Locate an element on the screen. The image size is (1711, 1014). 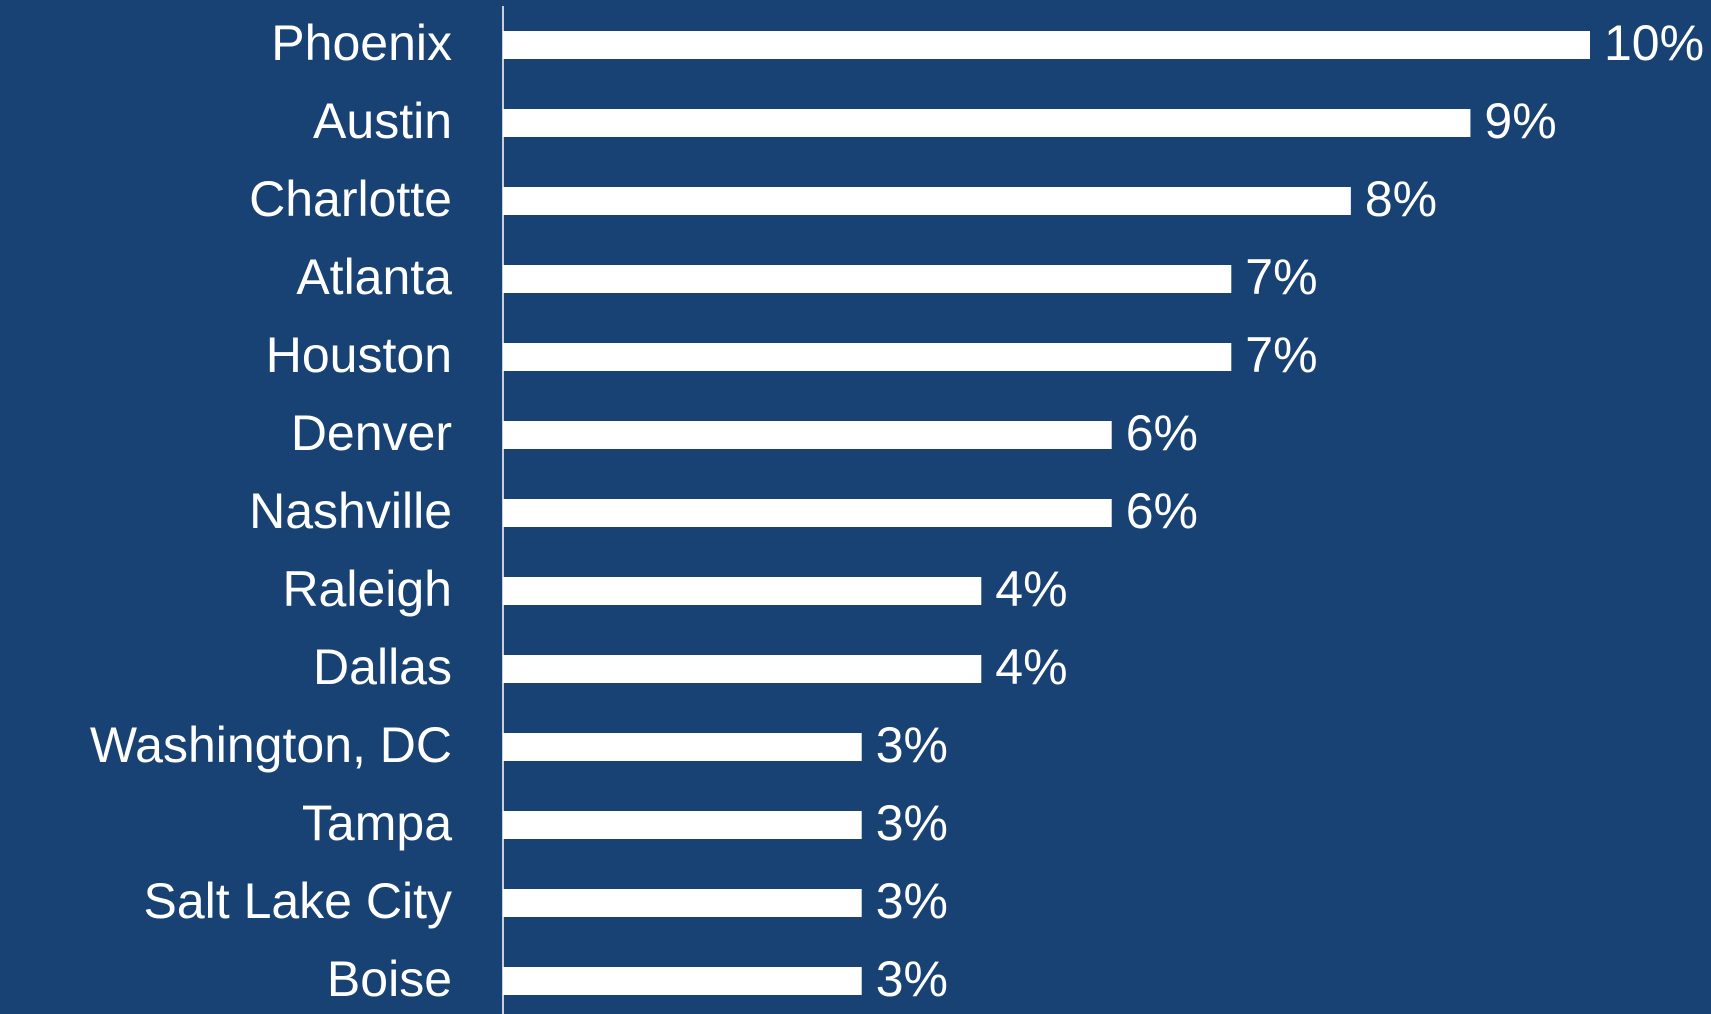
category-label: Phoenix is located at coordinates (361, 43).